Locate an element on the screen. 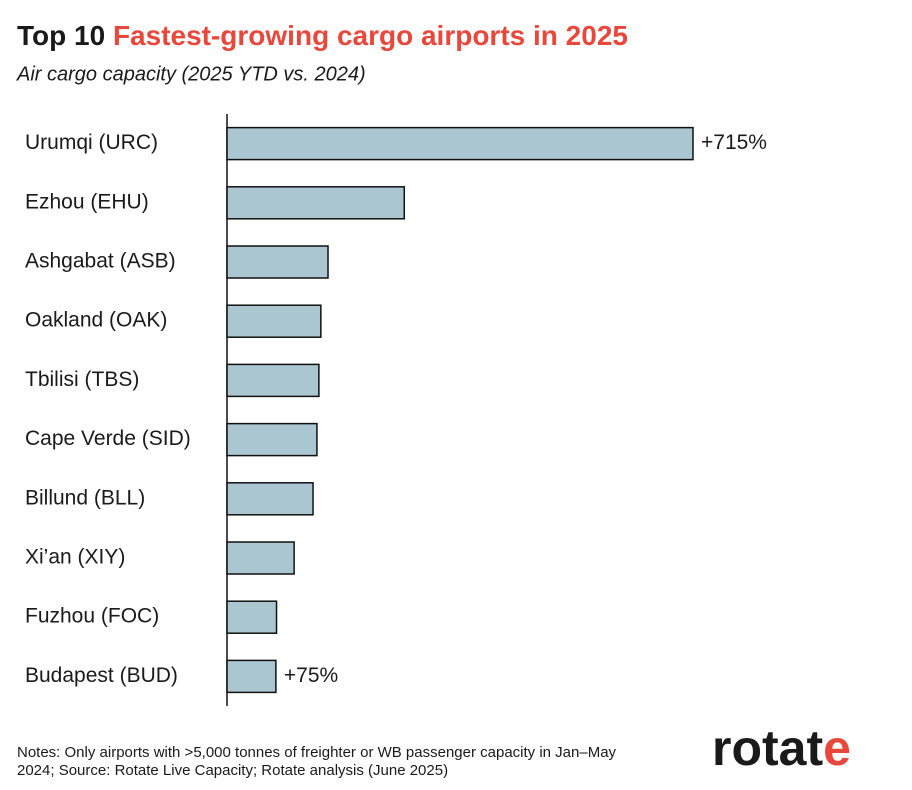  category-label: Xi’an (XIY) is located at coordinates (75, 557).